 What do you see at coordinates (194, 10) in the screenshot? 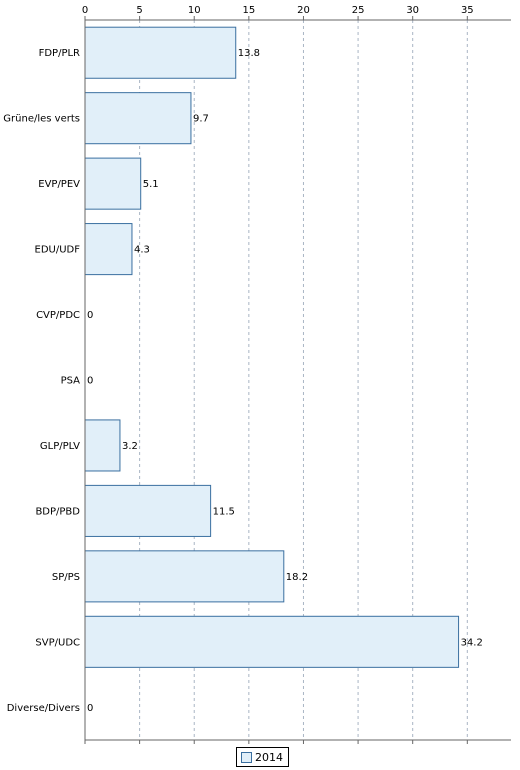
I see `x-tick-label: 10` at bounding box center [194, 10].